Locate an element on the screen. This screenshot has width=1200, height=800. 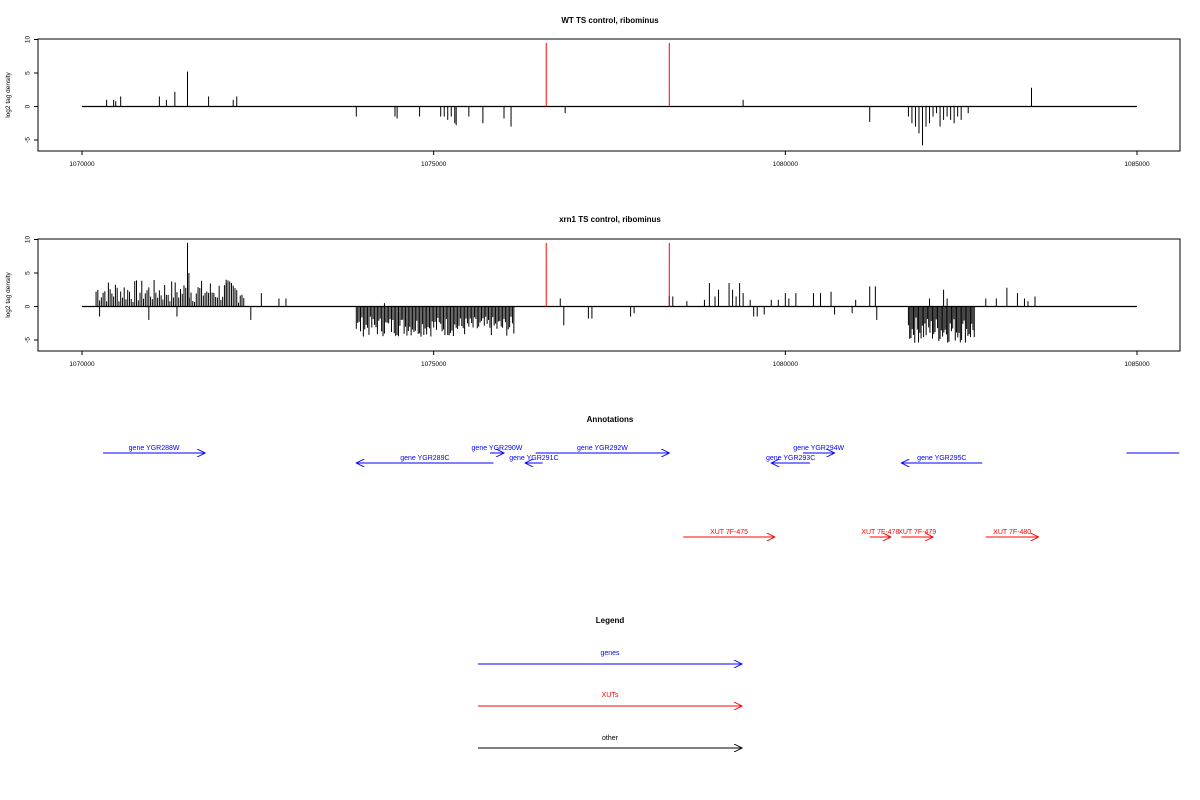
gene-label: gene YGR291C is located at coordinates (533, 458).